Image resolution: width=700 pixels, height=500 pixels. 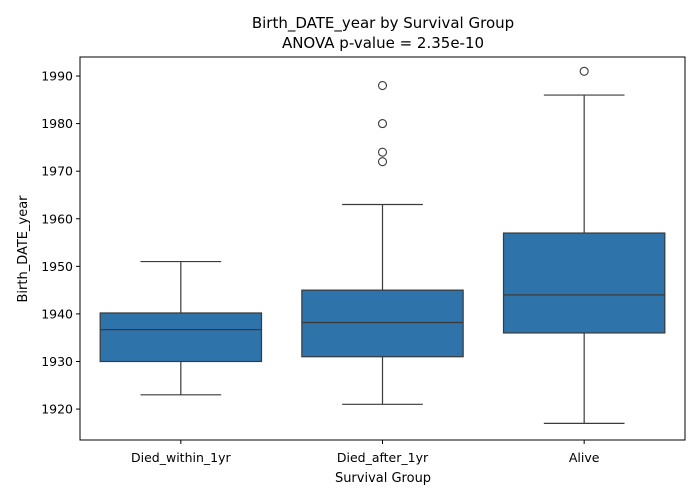 What do you see at coordinates (57, 361) in the screenshot?
I see `y-tick-label: 1930` at bounding box center [57, 361].